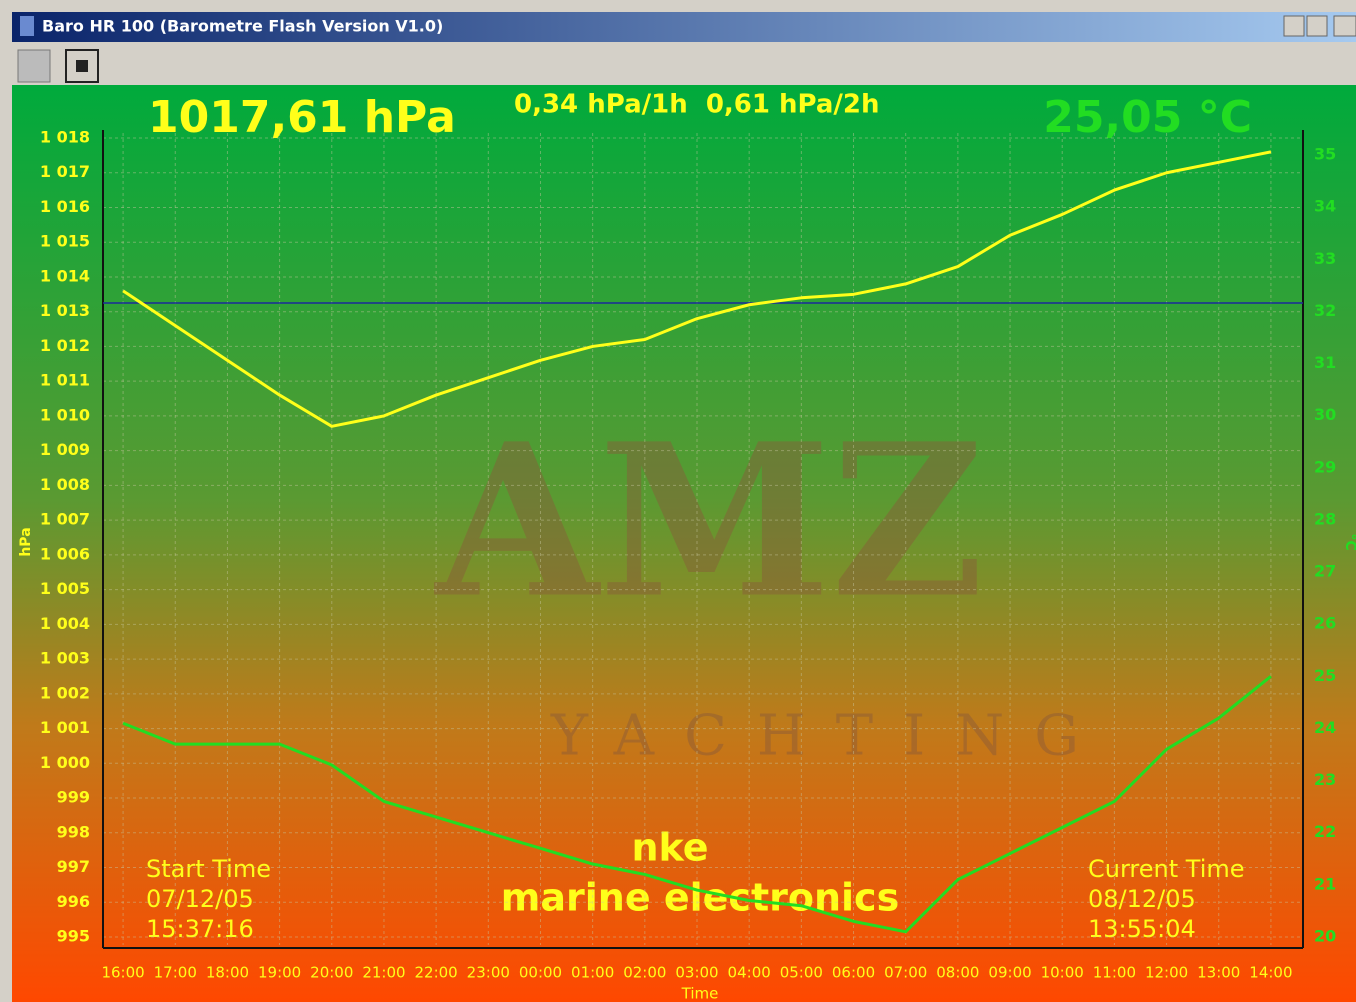 The width and height of the screenshot is (1356, 1002). What do you see at coordinates (65, 275) in the screenshot?
I see `y-tick-label: 1 014` at bounding box center [65, 275].